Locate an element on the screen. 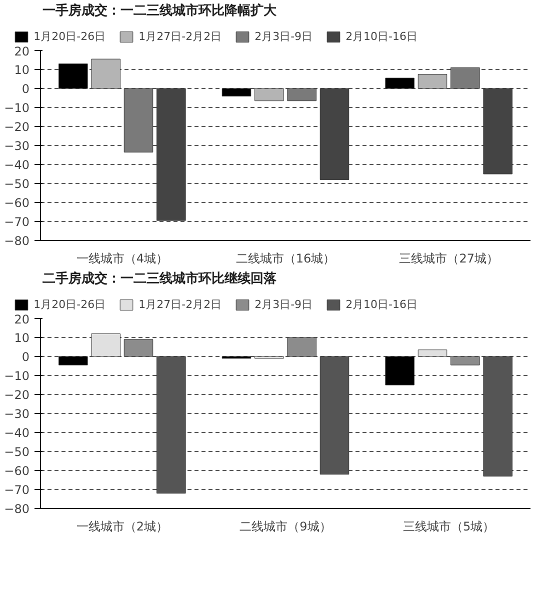 This screenshot has width=550, height=602. chart-title: 二手房成交：一二三线城市环比继续回落 is located at coordinates (160, 278).